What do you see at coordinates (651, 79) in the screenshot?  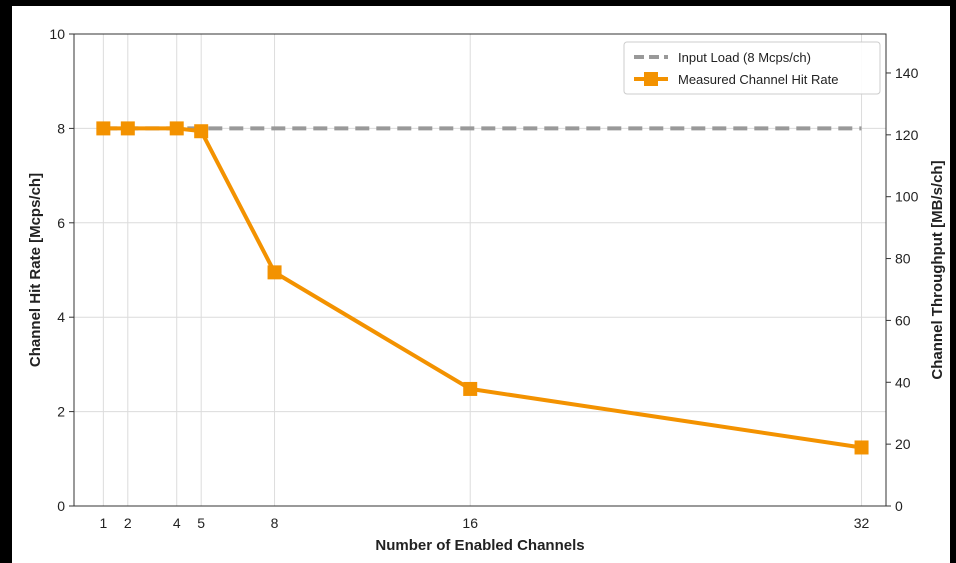 I see `legend-marker-measured-hit-rate` at bounding box center [651, 79].